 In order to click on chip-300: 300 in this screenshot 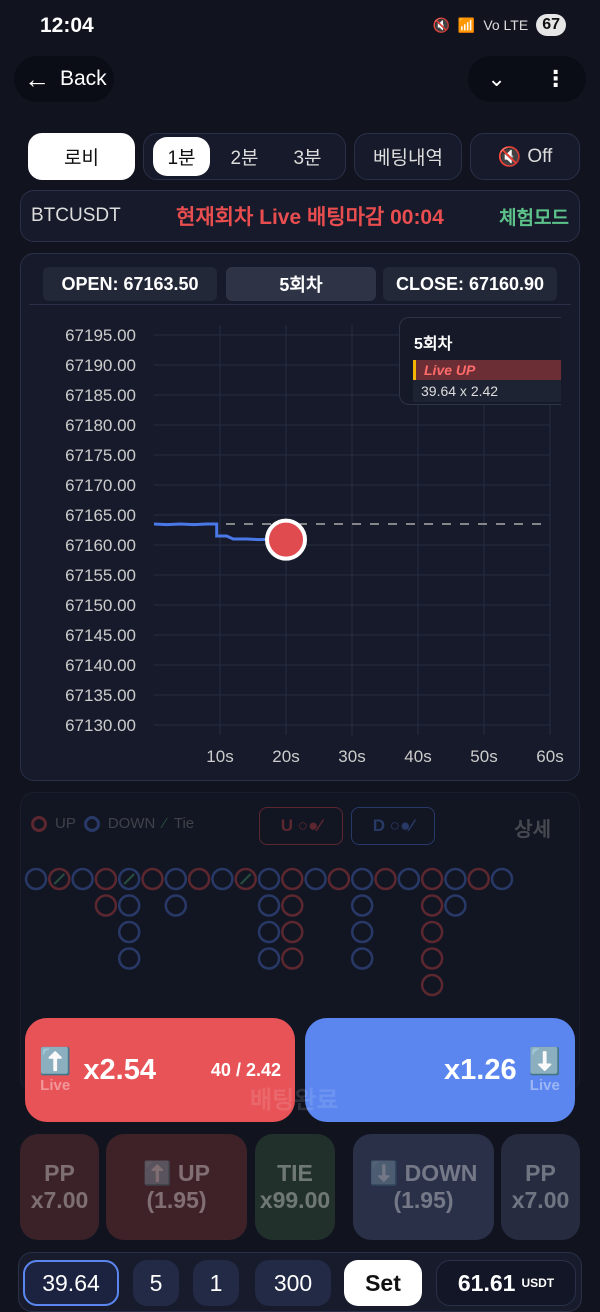, I will do `click(293, 1283)`.